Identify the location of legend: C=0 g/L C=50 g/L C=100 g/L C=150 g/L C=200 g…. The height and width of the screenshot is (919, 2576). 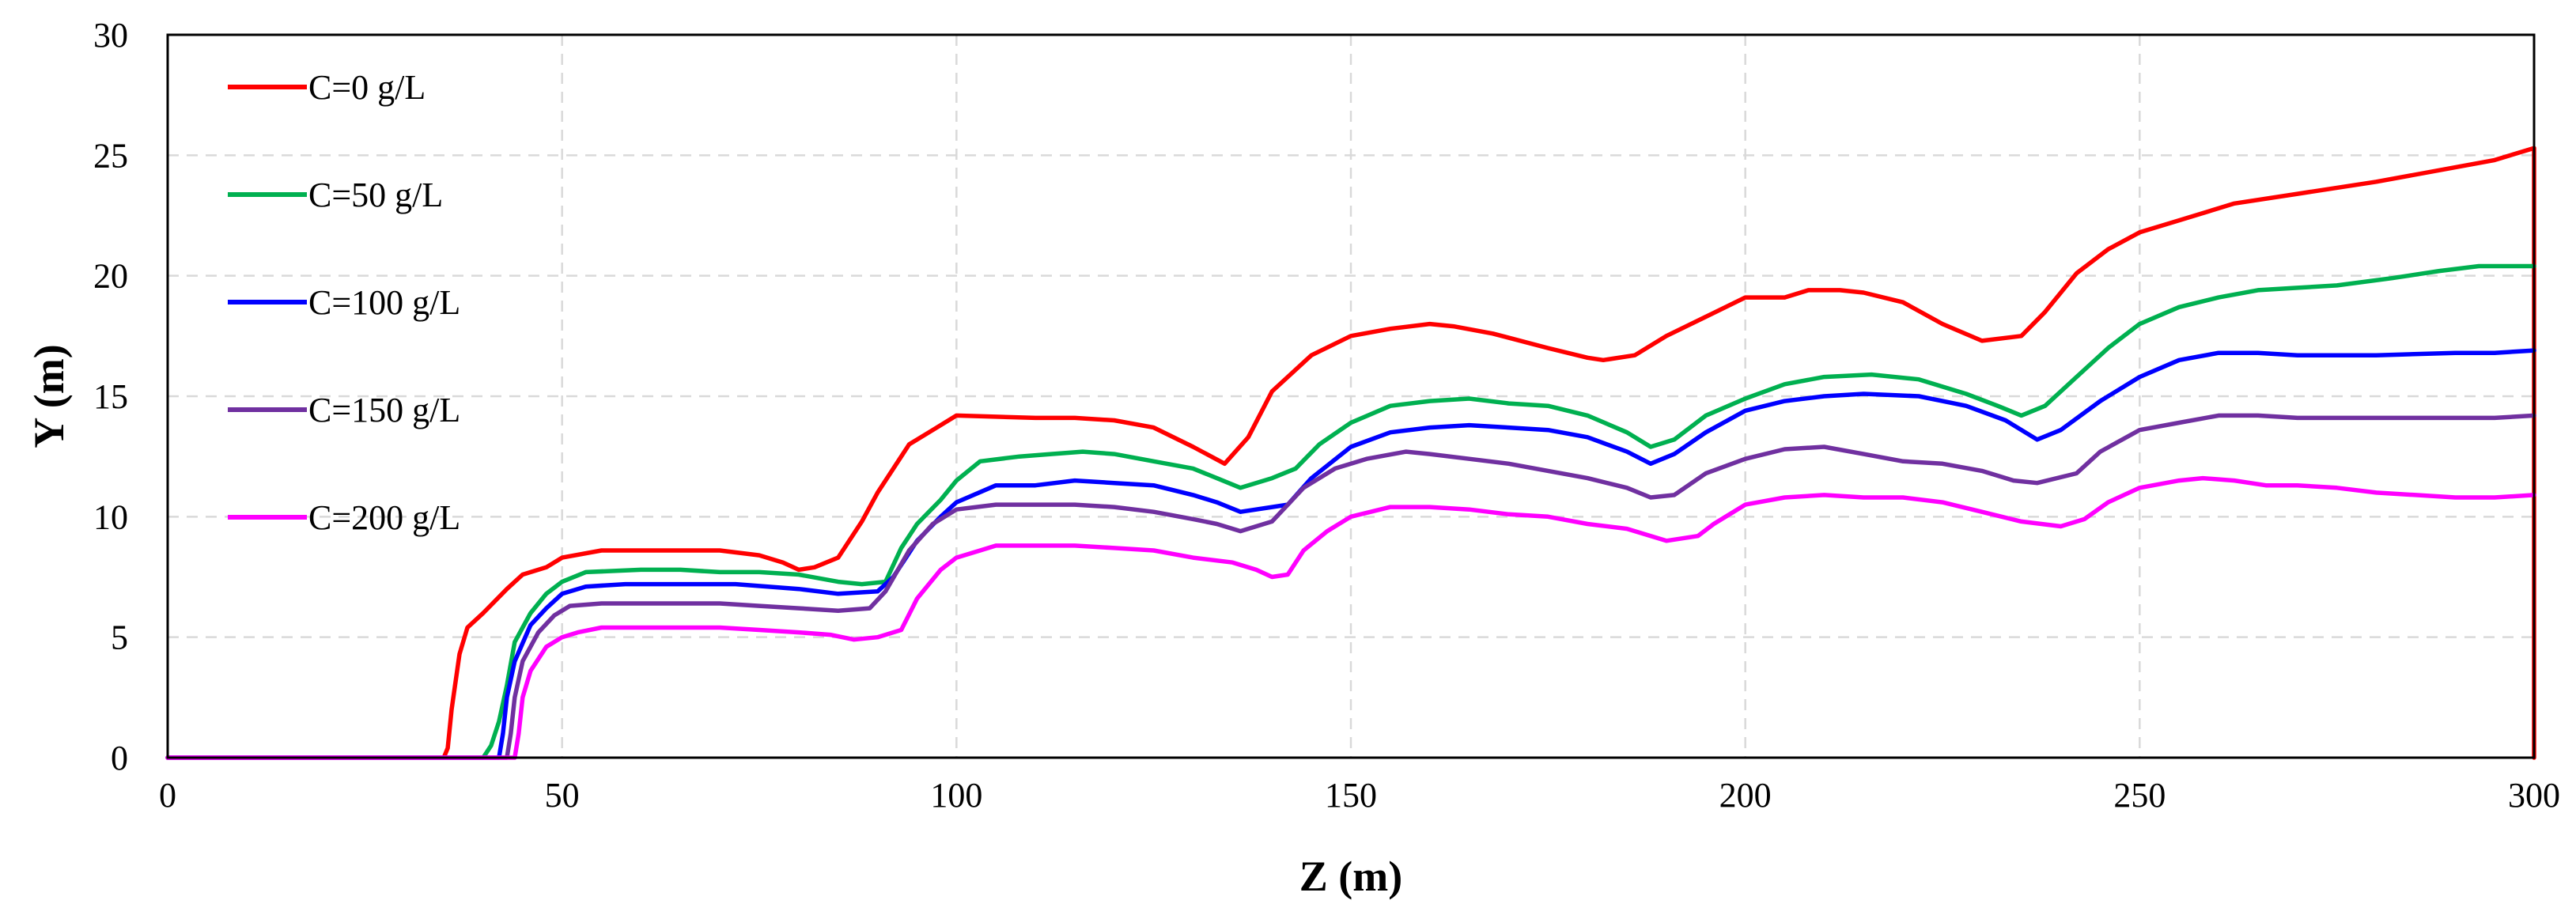
(344, 302).